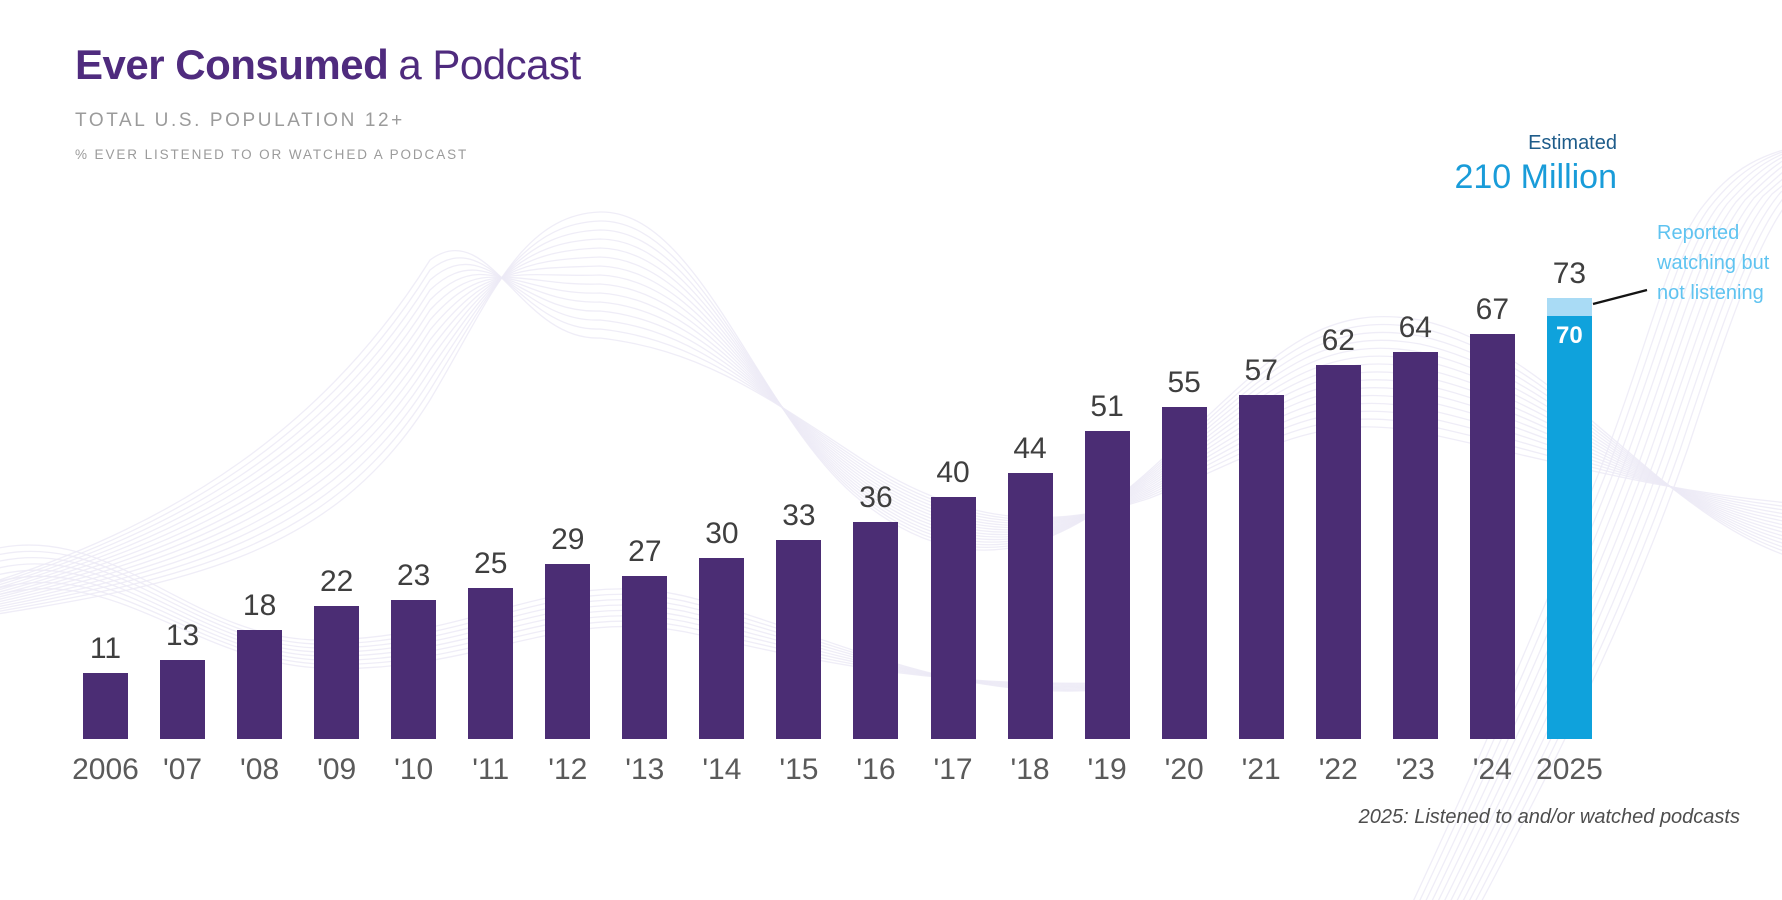 This screenshot has height=900, width=1782. Describe the element at coordinates (568, 769) in the screenshot. I see `x-axis-label: '12` at that location.